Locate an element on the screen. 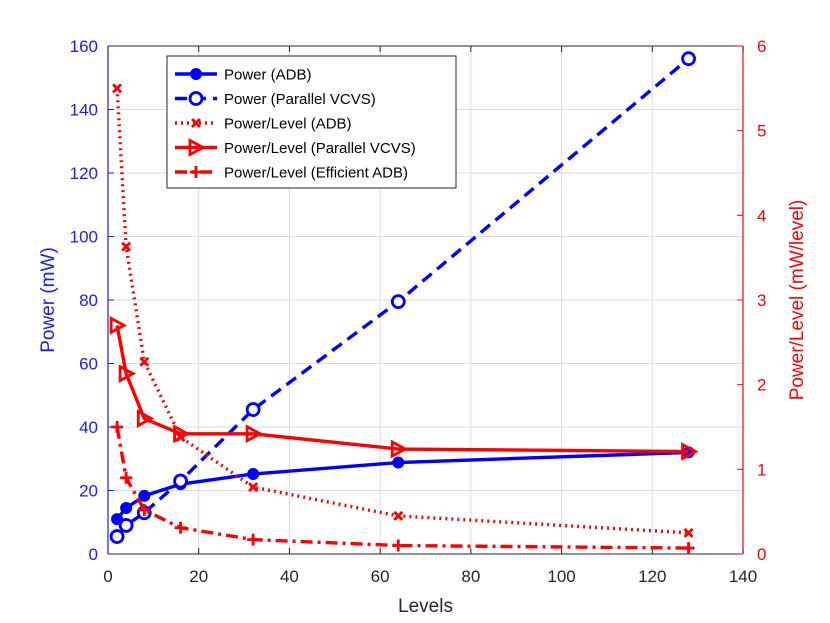  legend-entry: Power/Level (Parallel VCVS) is located at coordinates (295, 147).